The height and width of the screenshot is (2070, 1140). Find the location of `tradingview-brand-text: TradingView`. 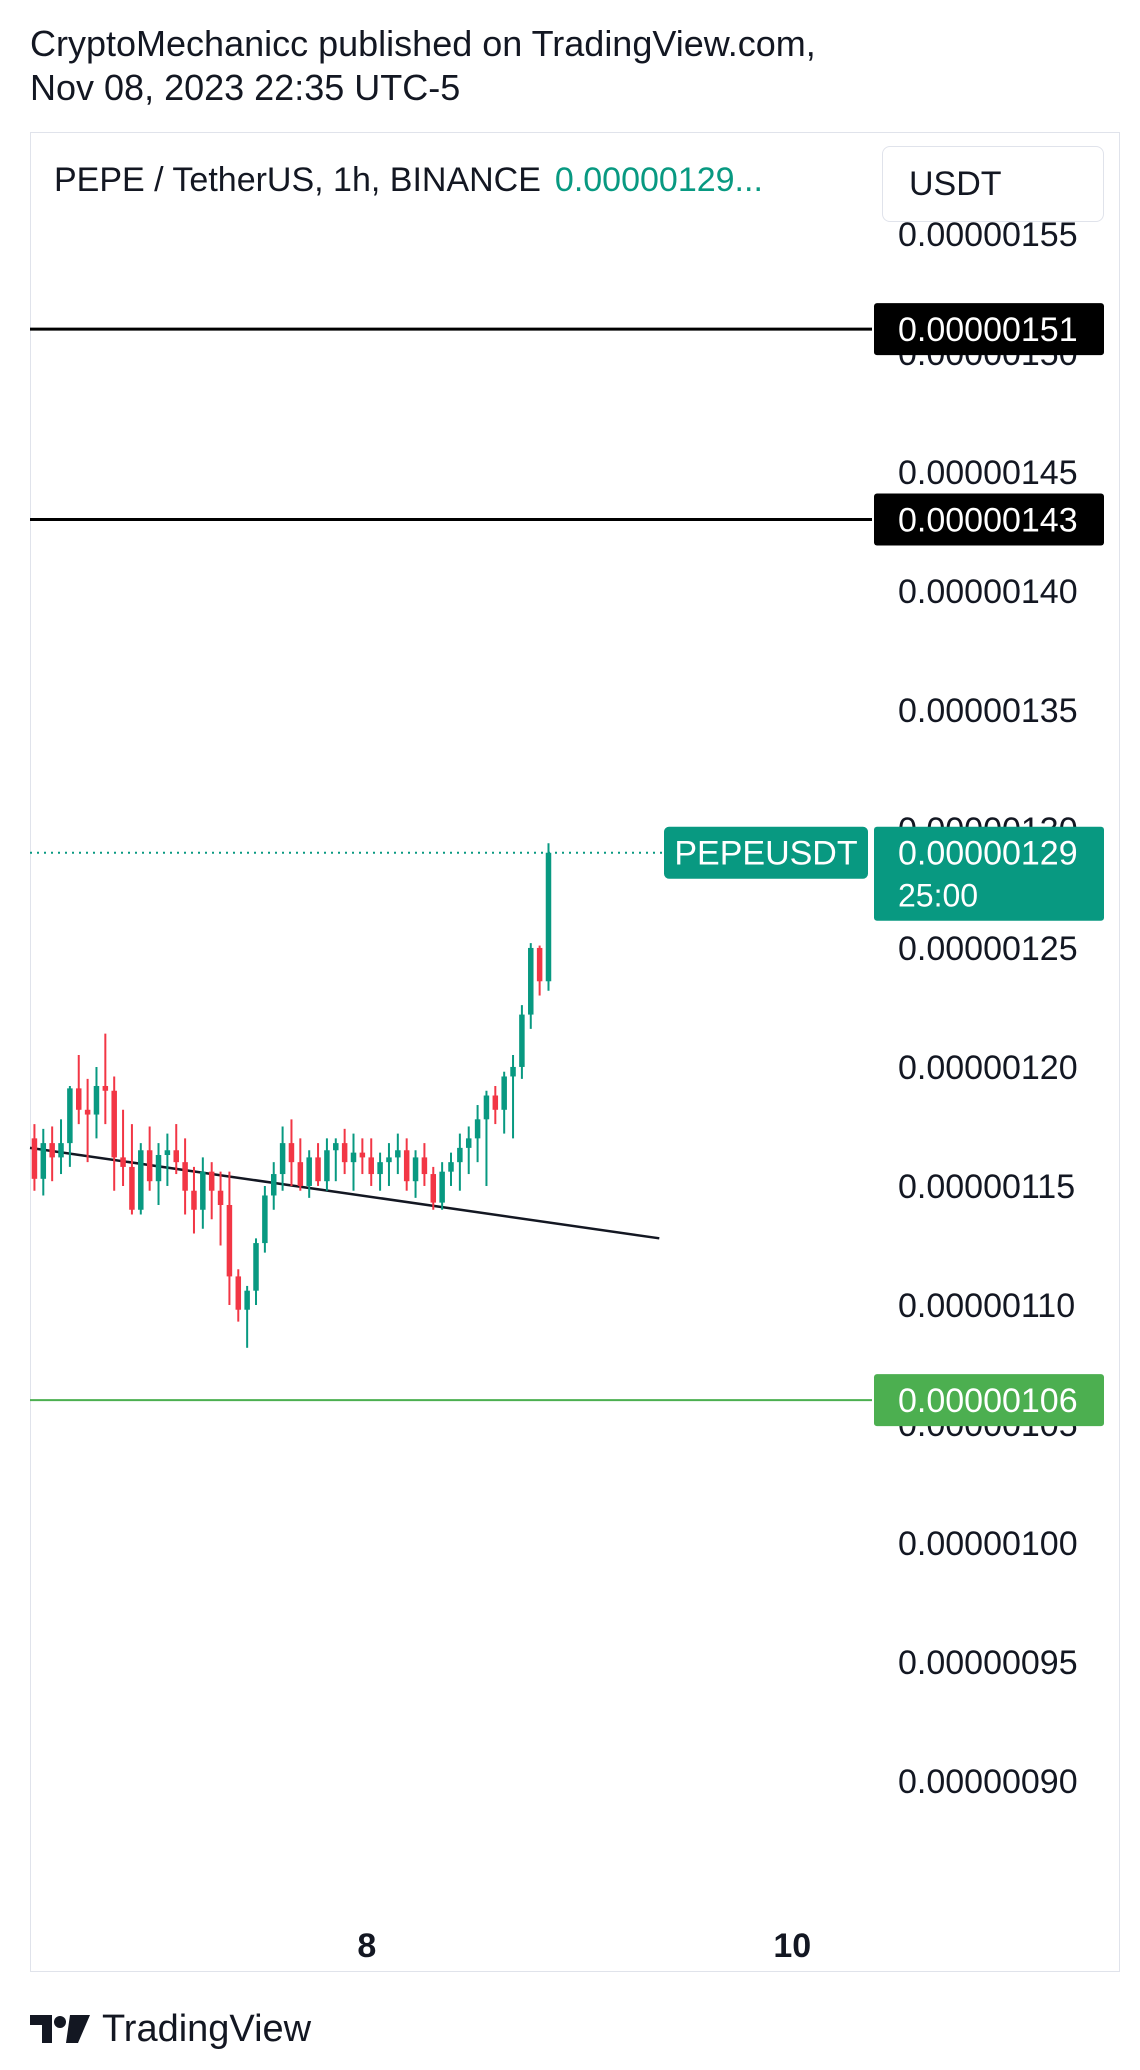

tradingview-brand-text: TradingView is located at coordinates (207, 2028).